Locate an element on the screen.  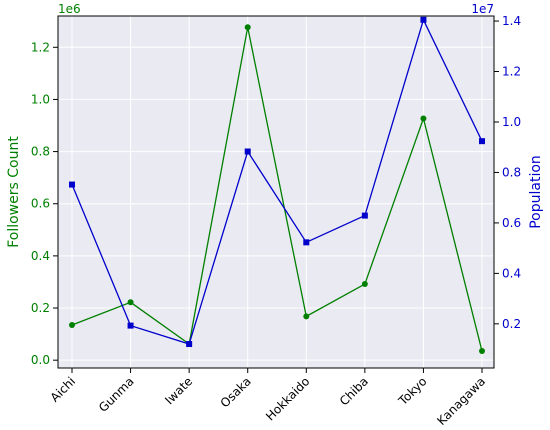
right-tick-label: 0.2 is located at coordinates (511, 324).